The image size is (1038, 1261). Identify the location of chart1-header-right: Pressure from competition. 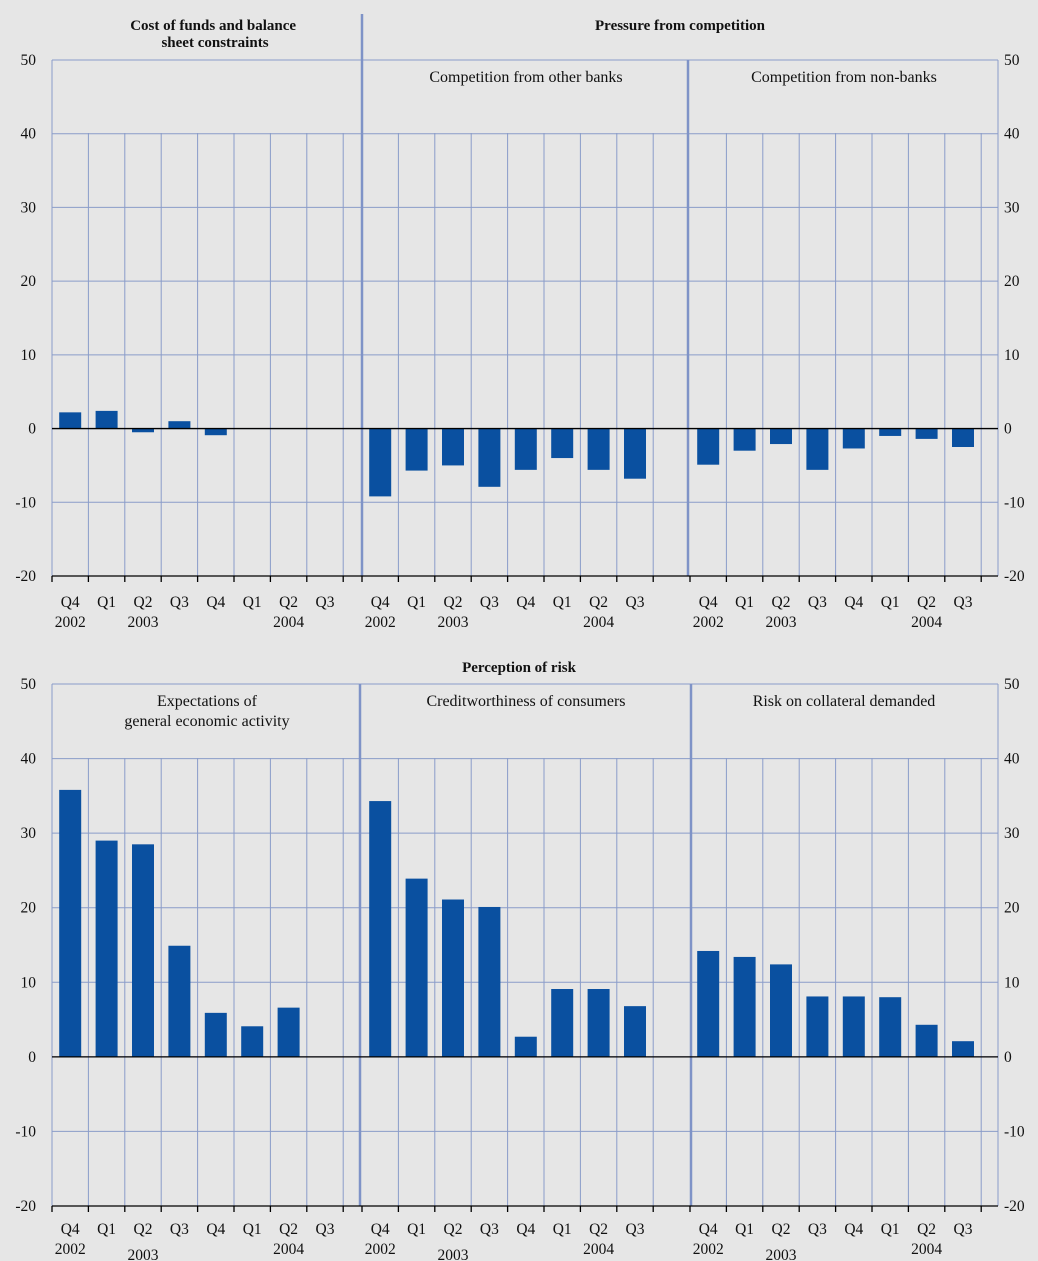
(680, 26).